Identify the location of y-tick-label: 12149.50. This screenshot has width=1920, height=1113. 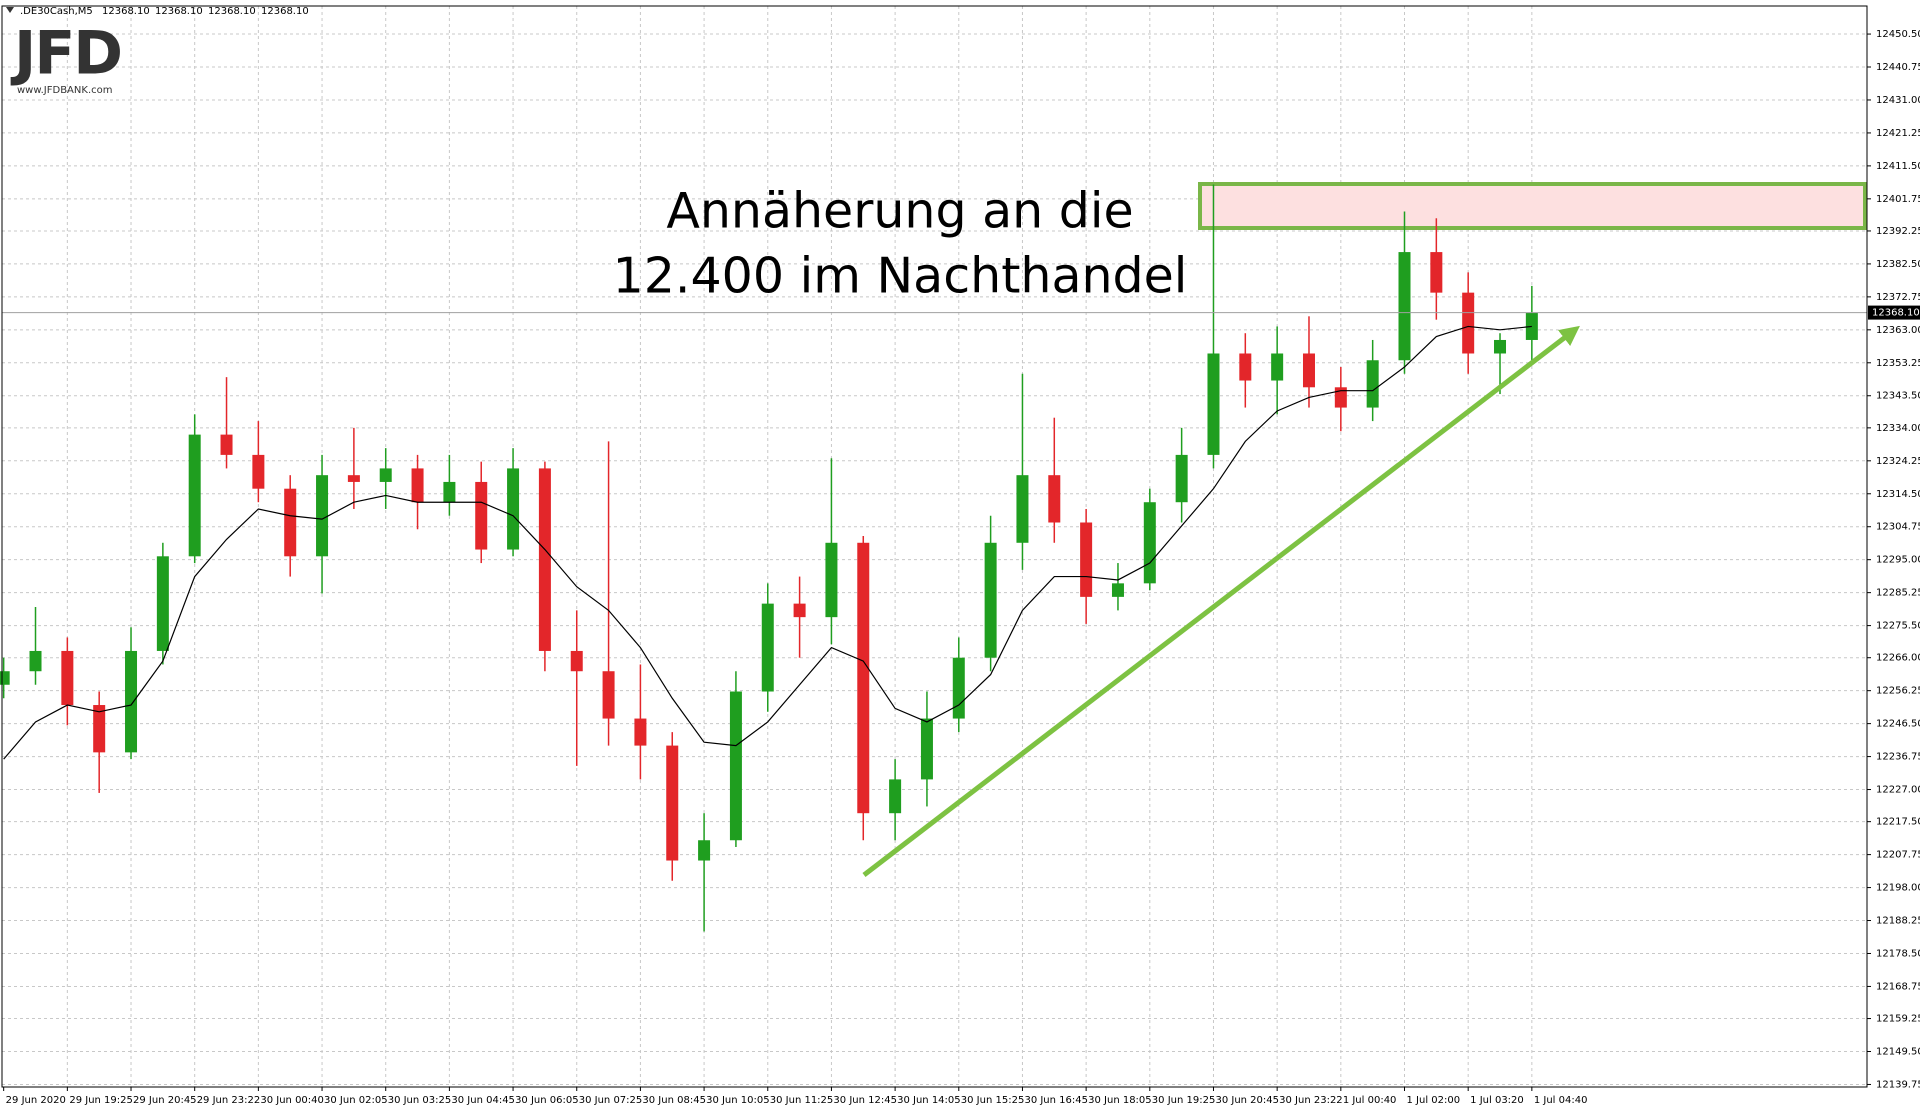
(1898, 1052).